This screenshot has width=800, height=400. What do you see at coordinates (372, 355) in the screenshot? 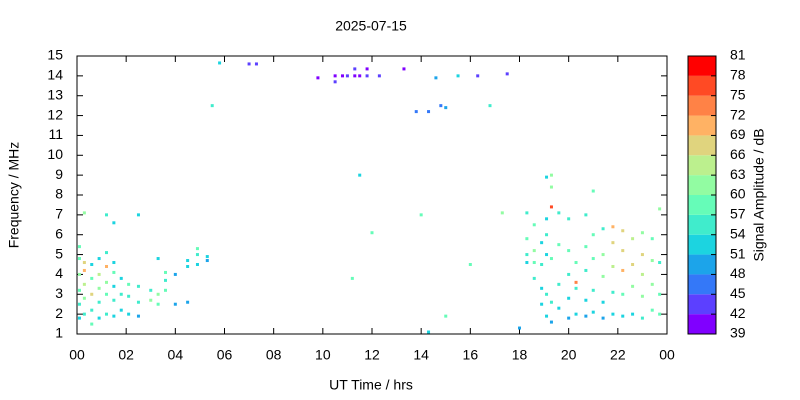
I see `x-tick-label: 12` at bounding box center [372, 355].